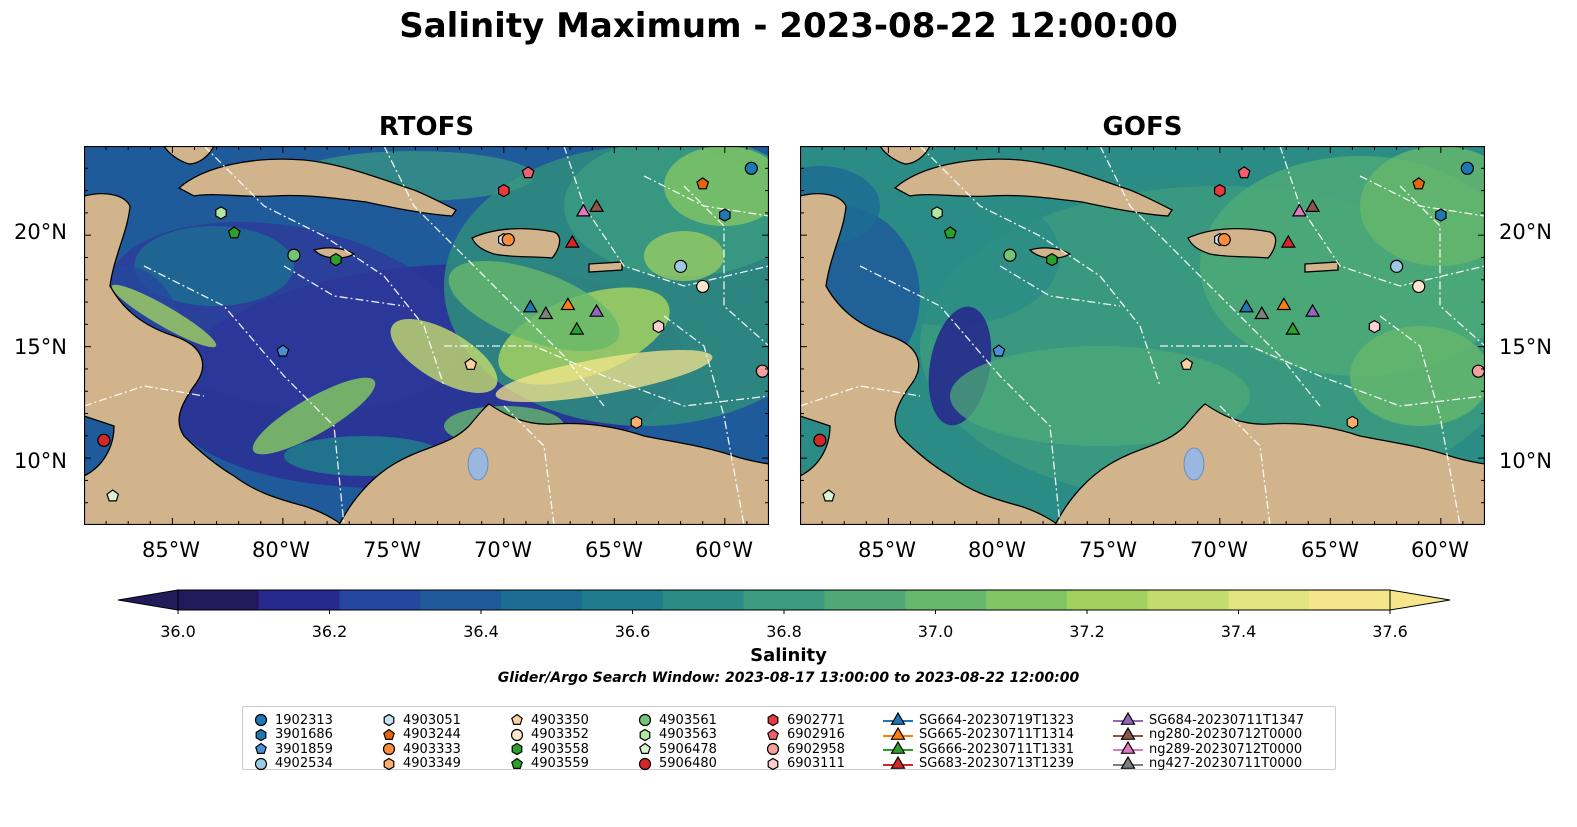 This screenshot has width=1577, height=827. Describe the element at coordinates (389, 720) in the screenshot. I see `hexagon-marker-icon` at that location.